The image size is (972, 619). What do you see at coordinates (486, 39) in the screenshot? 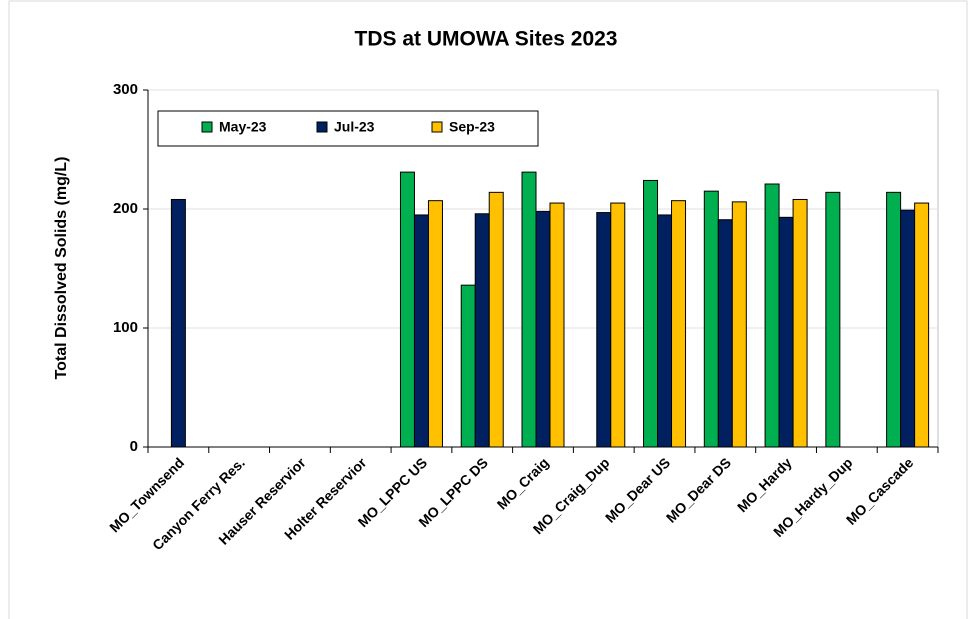
I see `chart-title: TDS at UMOWA Sites 2023` at bounding box center [486, 39].